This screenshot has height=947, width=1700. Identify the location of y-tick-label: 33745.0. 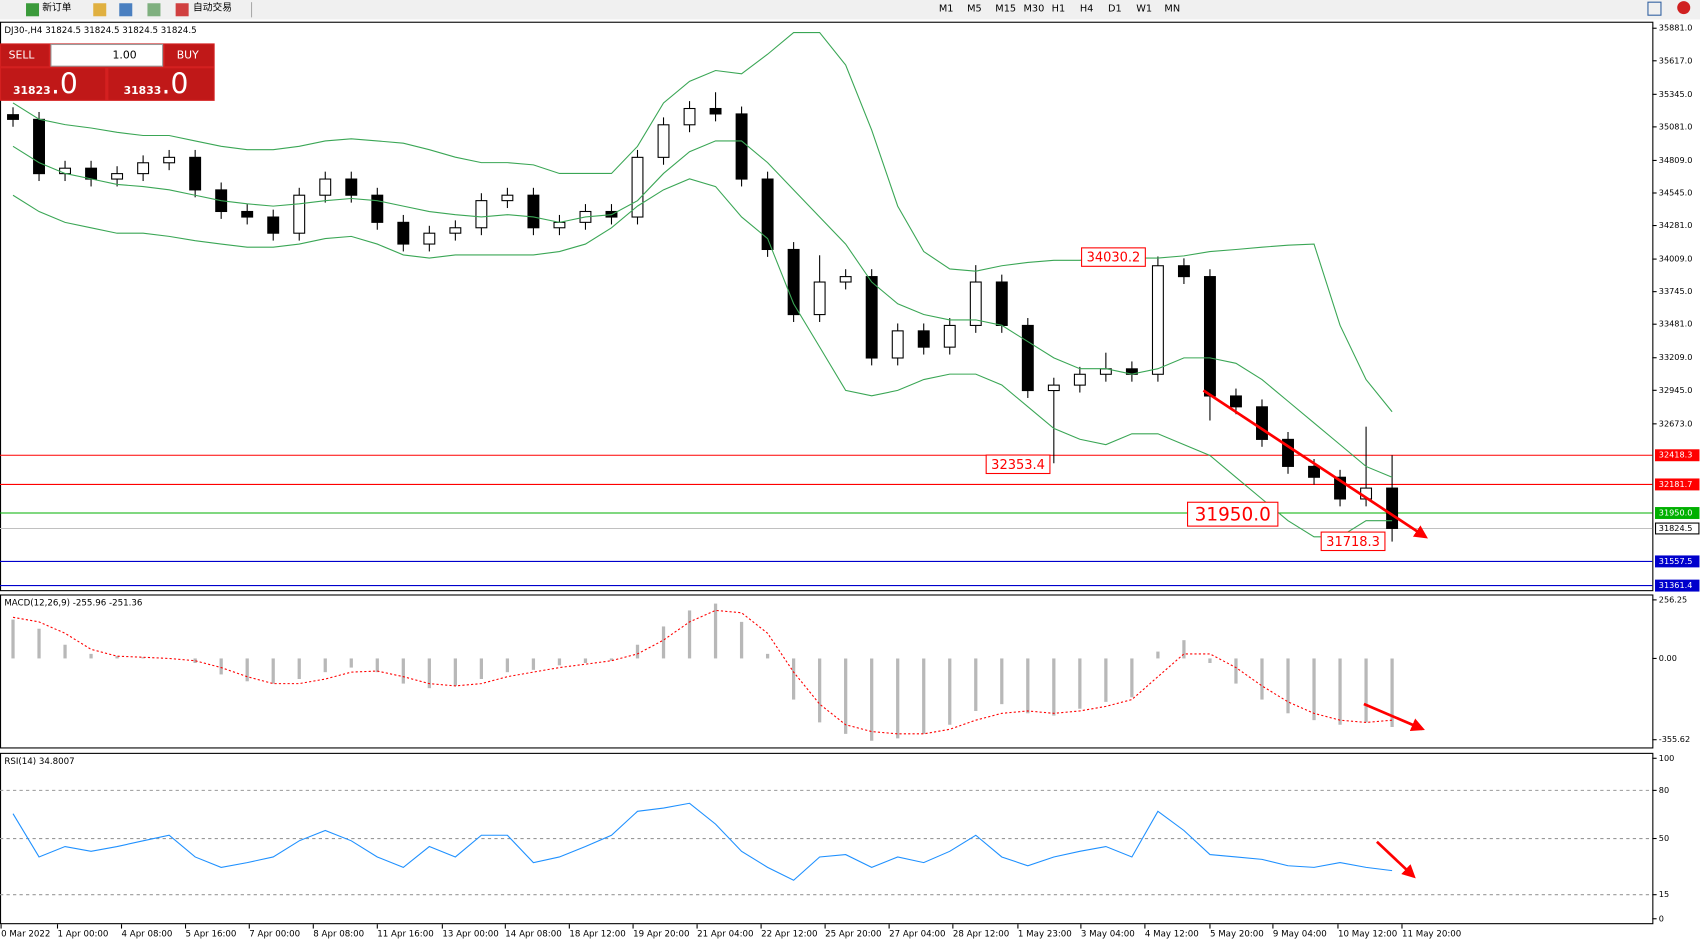
(1676, 291).